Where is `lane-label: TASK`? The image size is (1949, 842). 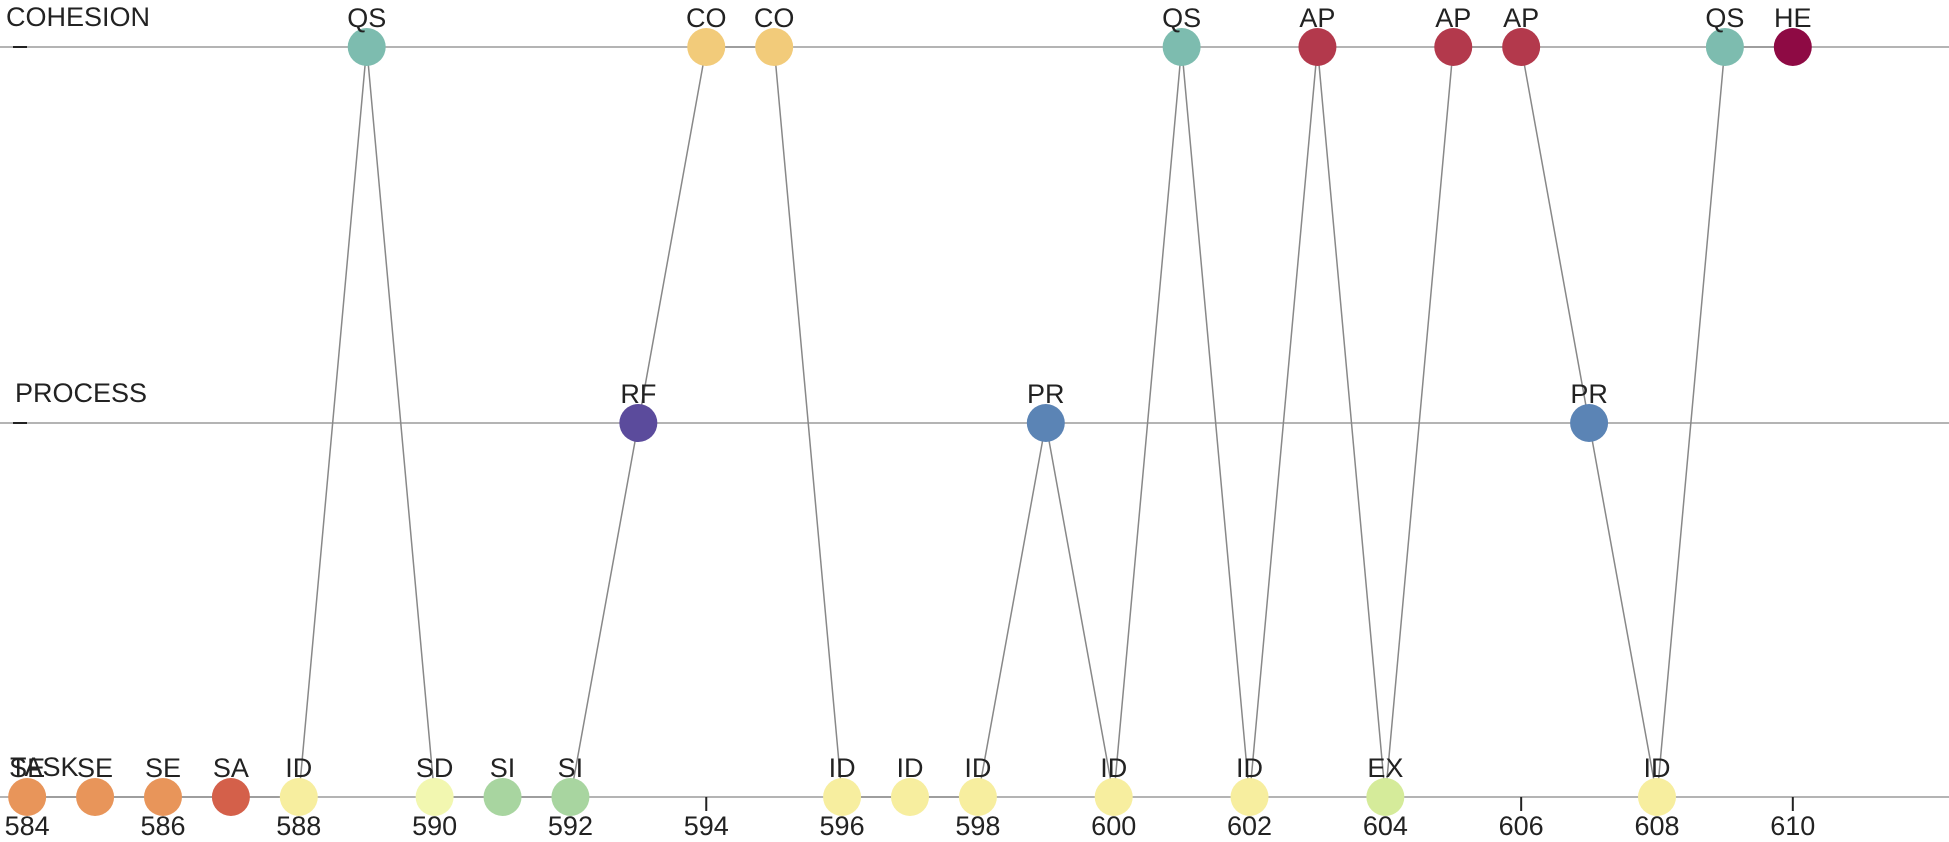 lane-label: TASK is located at coordinates (44, 767).